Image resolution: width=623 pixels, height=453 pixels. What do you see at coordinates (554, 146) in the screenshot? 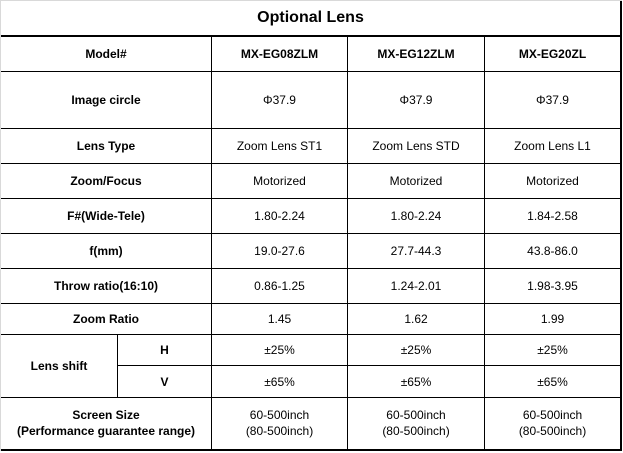
I see `lens-type-value: Zoom Lens L1` at bounding box center [554, 146].